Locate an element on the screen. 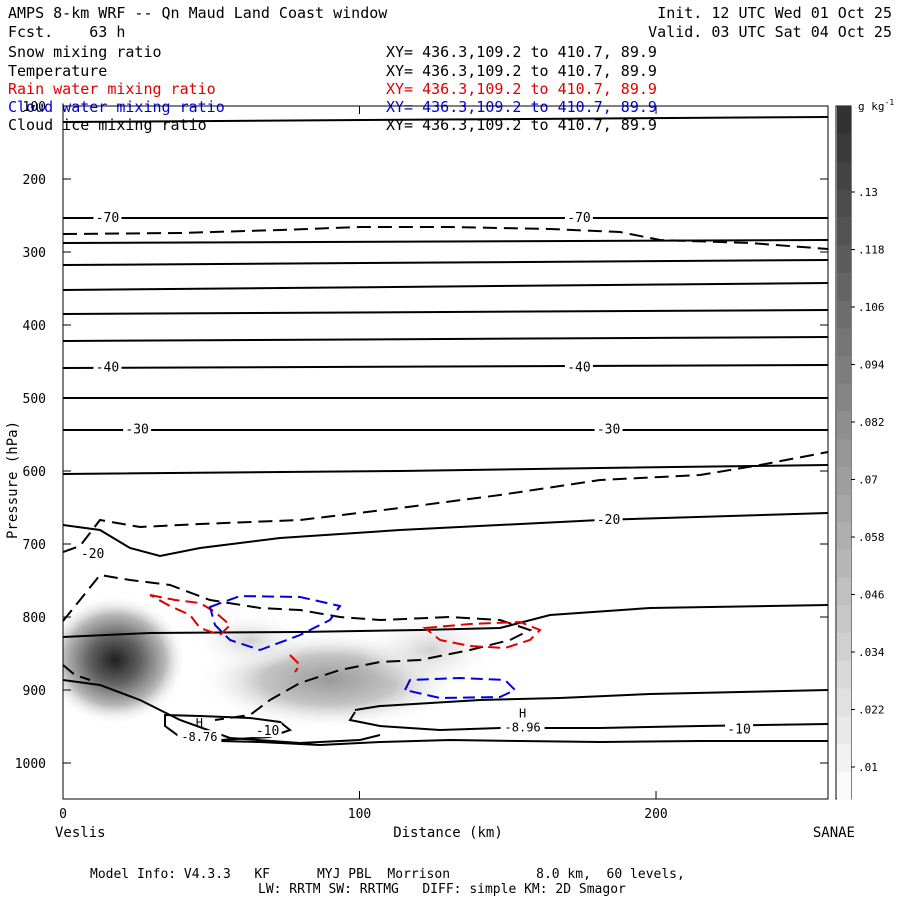  colorbar-tick-label: .106 is located at coordinates (871, 307).